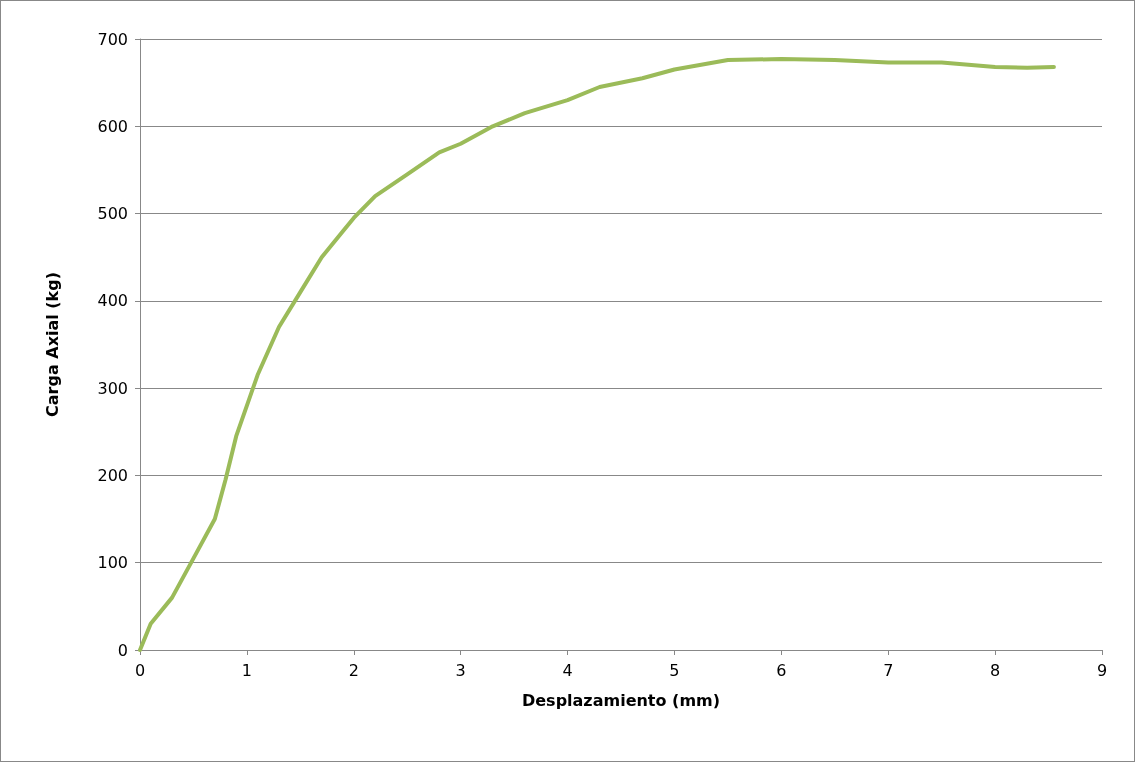 This screenshot has height=762, width=1135. I want to click on x-tick-label: 9, so click(1102, 670).